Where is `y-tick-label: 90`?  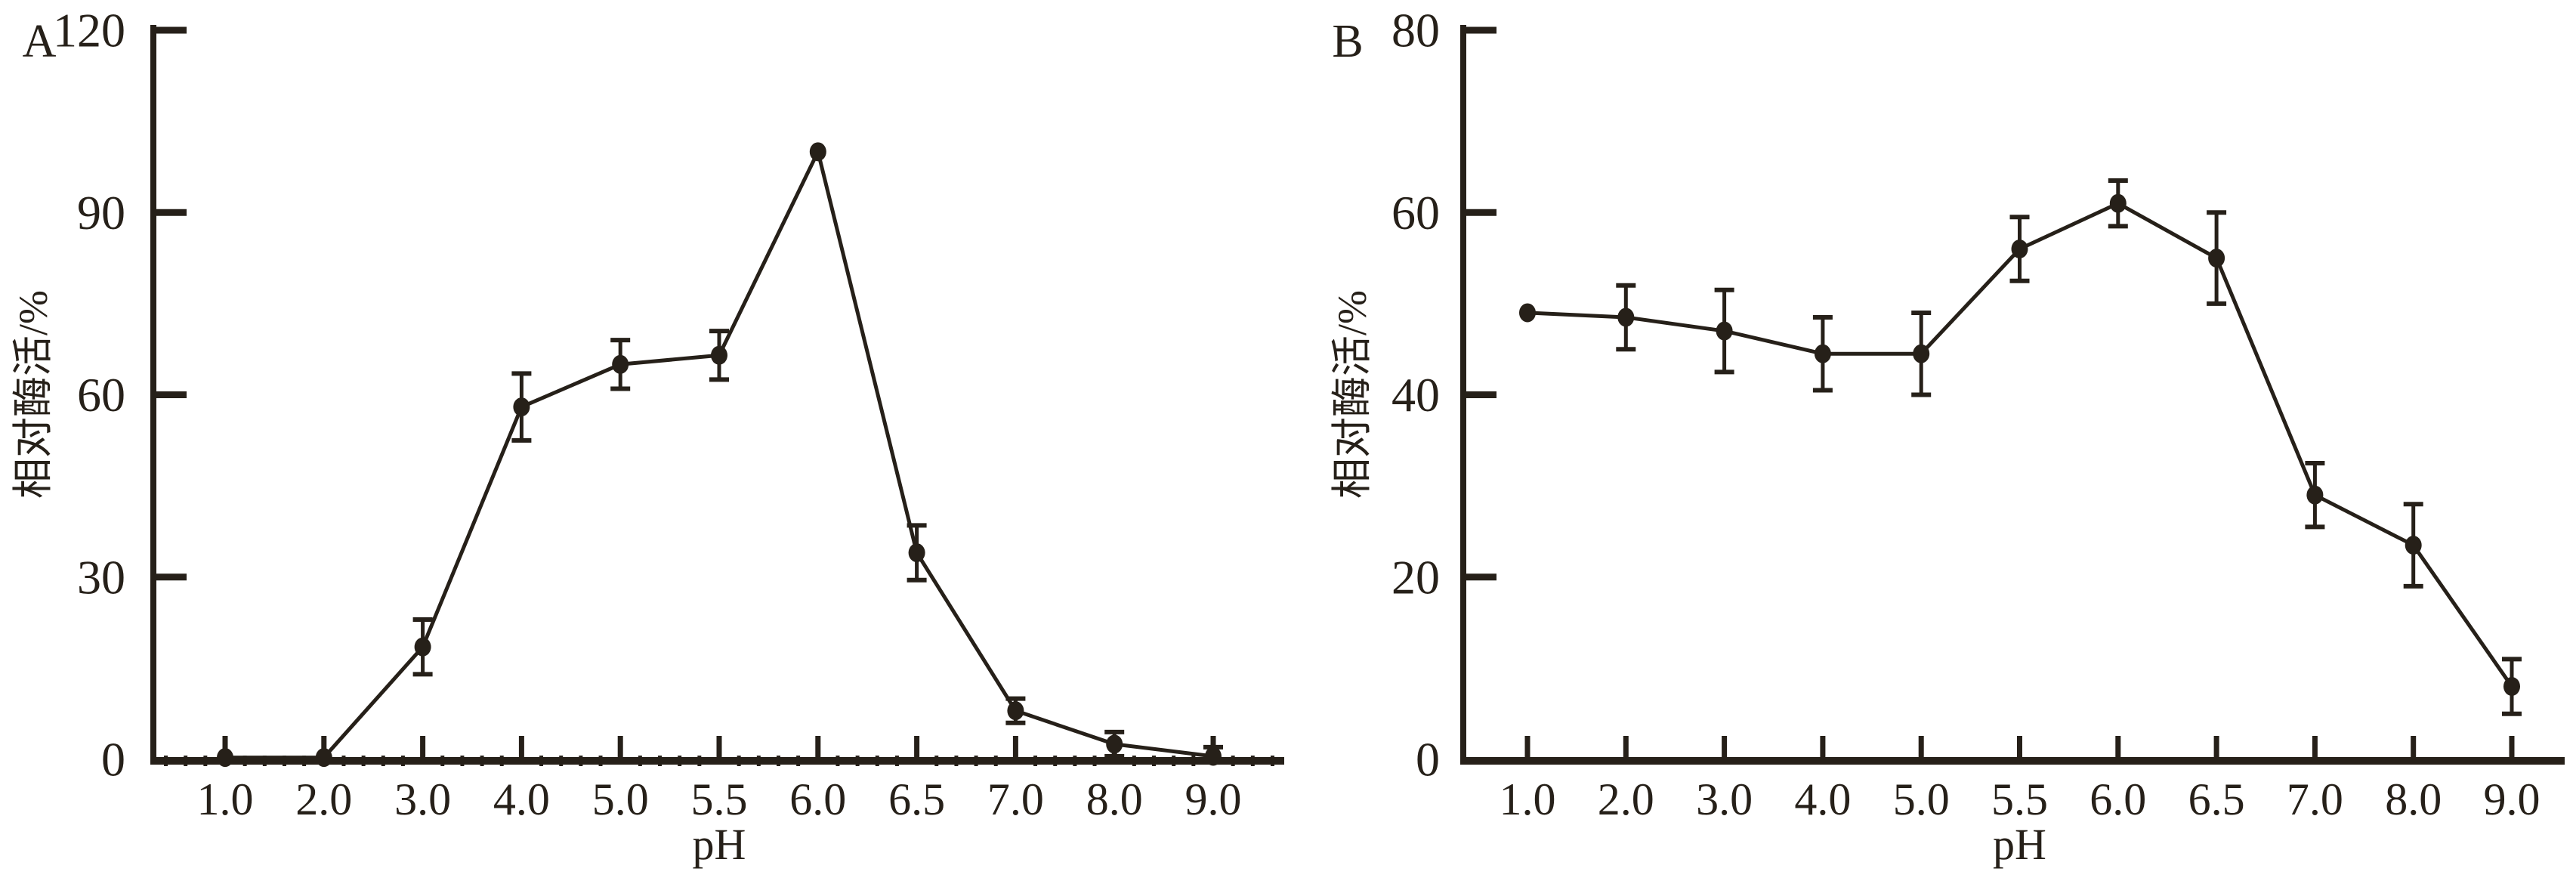
y-tick-label: 90 is located at coordinates (101, 213).